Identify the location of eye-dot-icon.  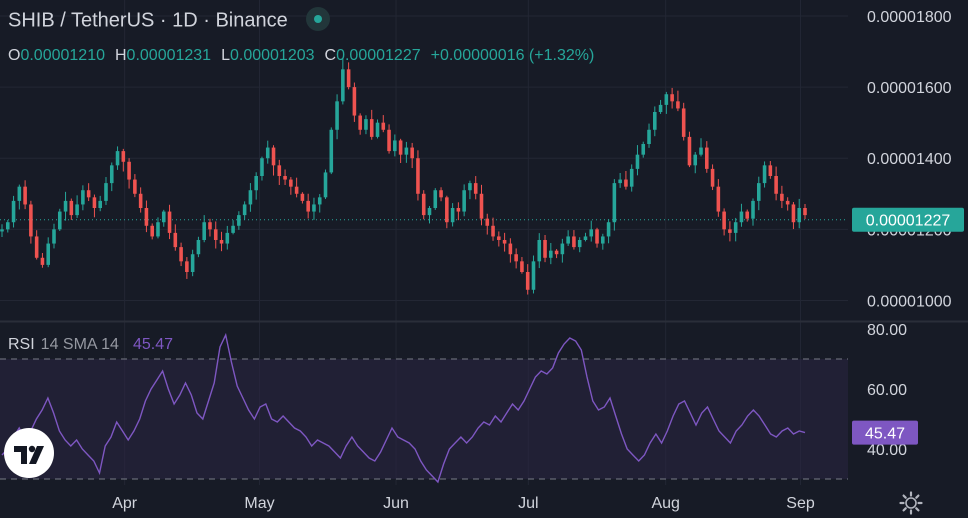
(317, 19).